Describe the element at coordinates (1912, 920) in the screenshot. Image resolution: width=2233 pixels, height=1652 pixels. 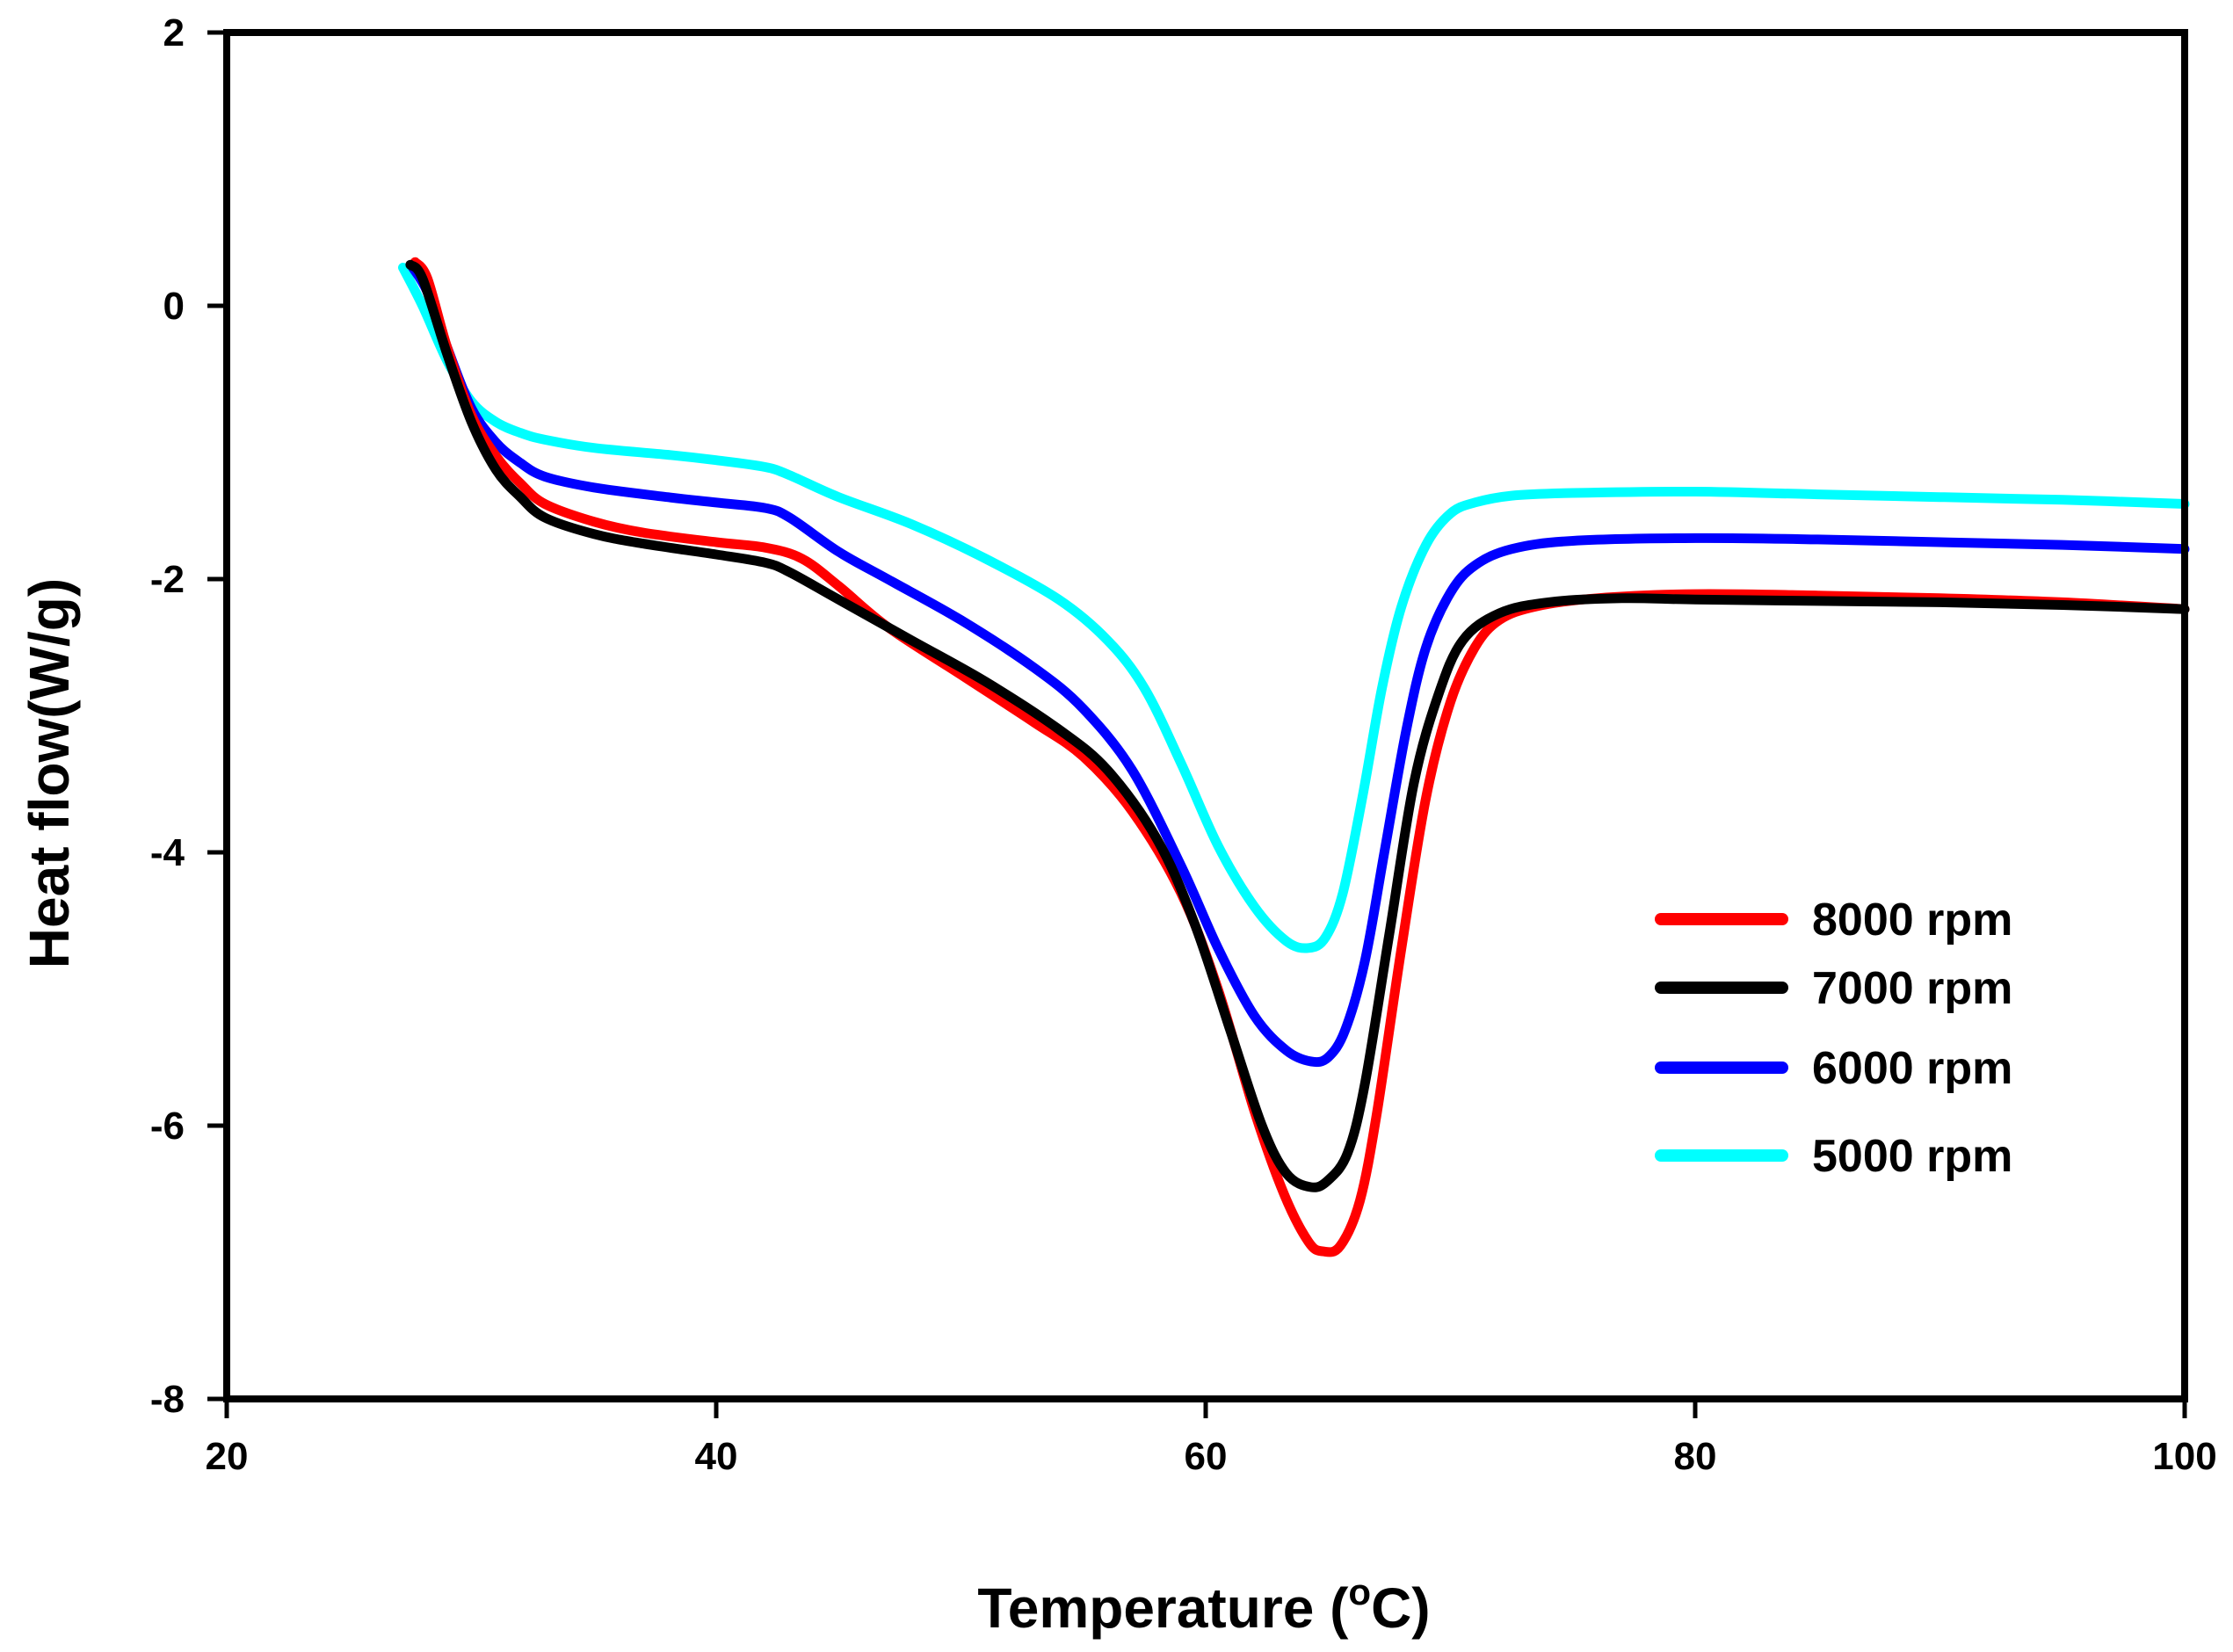
I see `legend-label: 8000 rpm` at that location.